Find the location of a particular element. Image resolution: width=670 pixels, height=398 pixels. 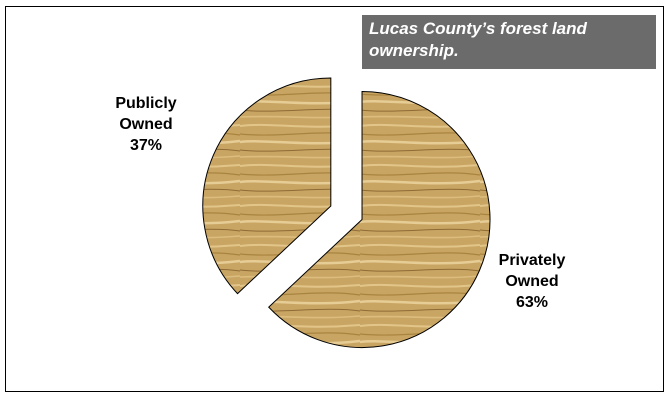

chart-title: Lucas County’s forest land ownership. is located at coordinates (509, 42).